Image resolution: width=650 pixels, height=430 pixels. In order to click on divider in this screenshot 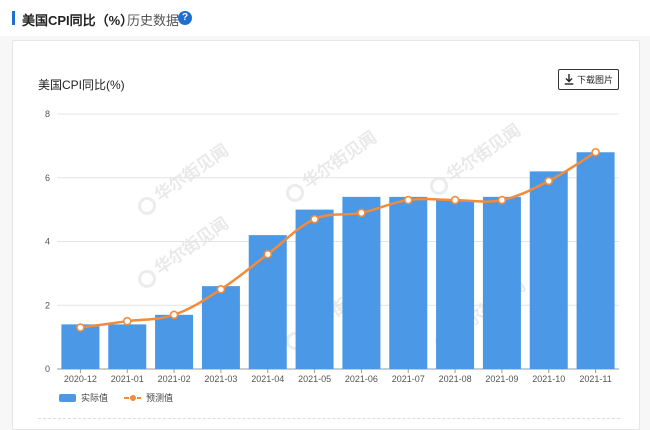, I will do `click(329, 418)`.